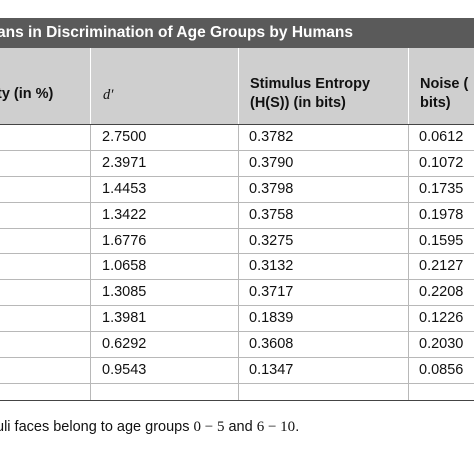 Image resolution: width=474 pixels, height=474 pixels. I want to click on header-stimulus-entropy: Stimulus Entropy (H(S)) (in bits), so click(323, 86).